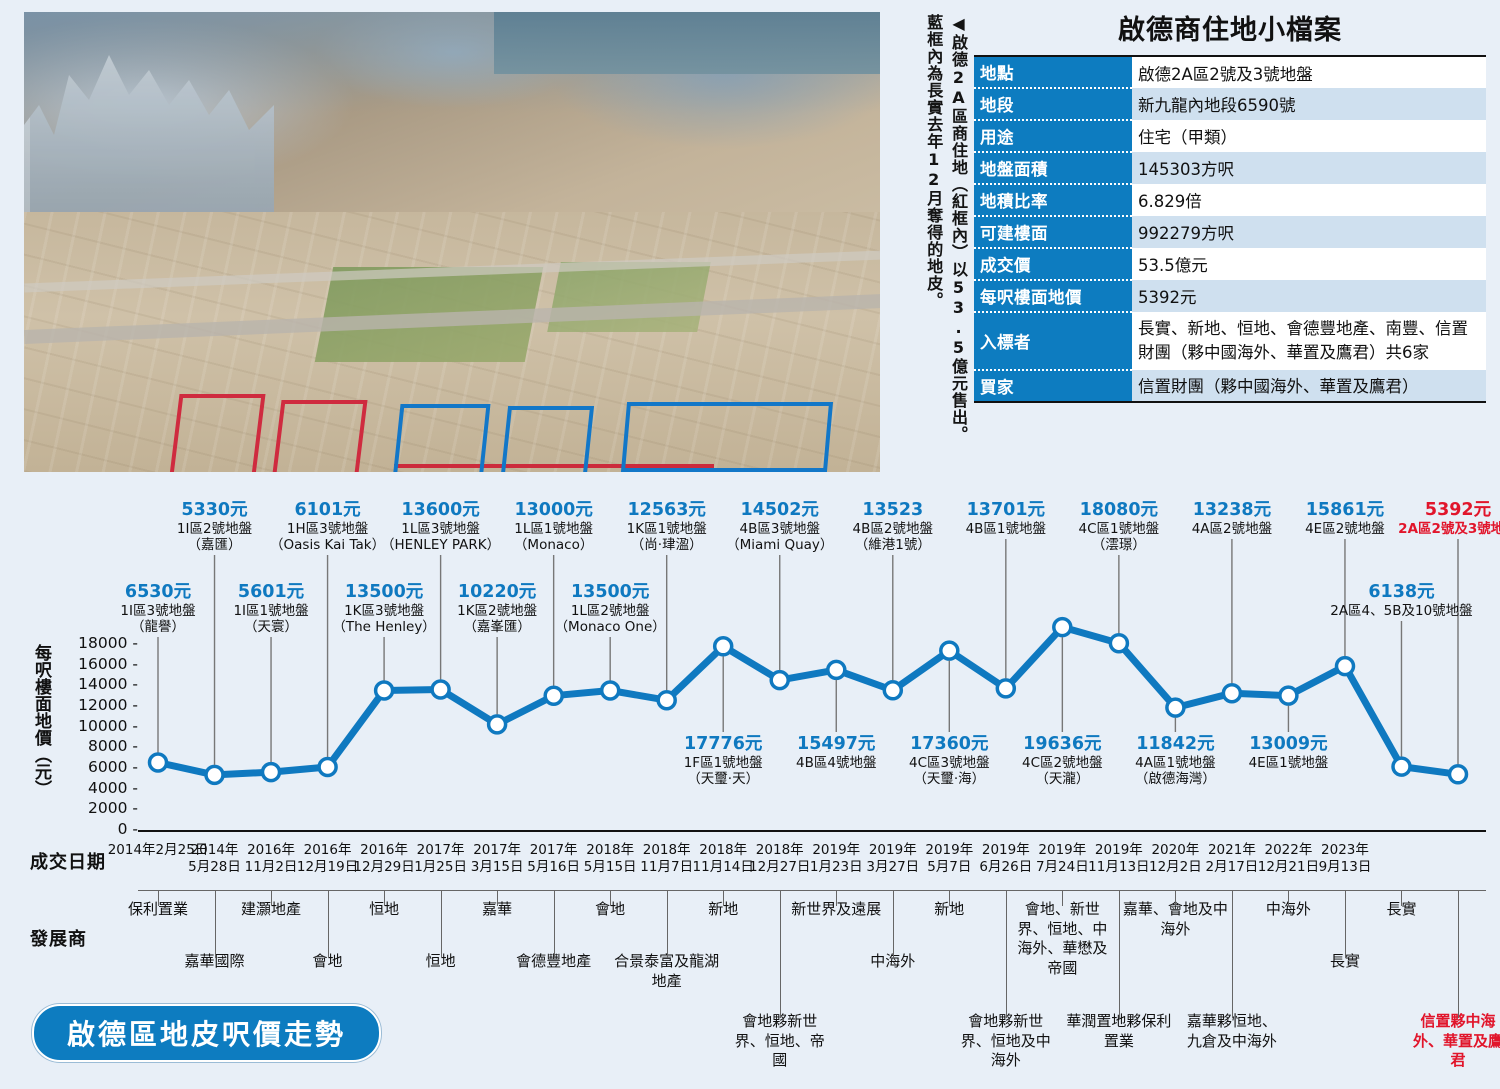 The width and height of the screenshot is (1500, 1089). Describe the element at coordinates (1288, 909) in the screenshot. I see `developer-label: 中海外` at that location.